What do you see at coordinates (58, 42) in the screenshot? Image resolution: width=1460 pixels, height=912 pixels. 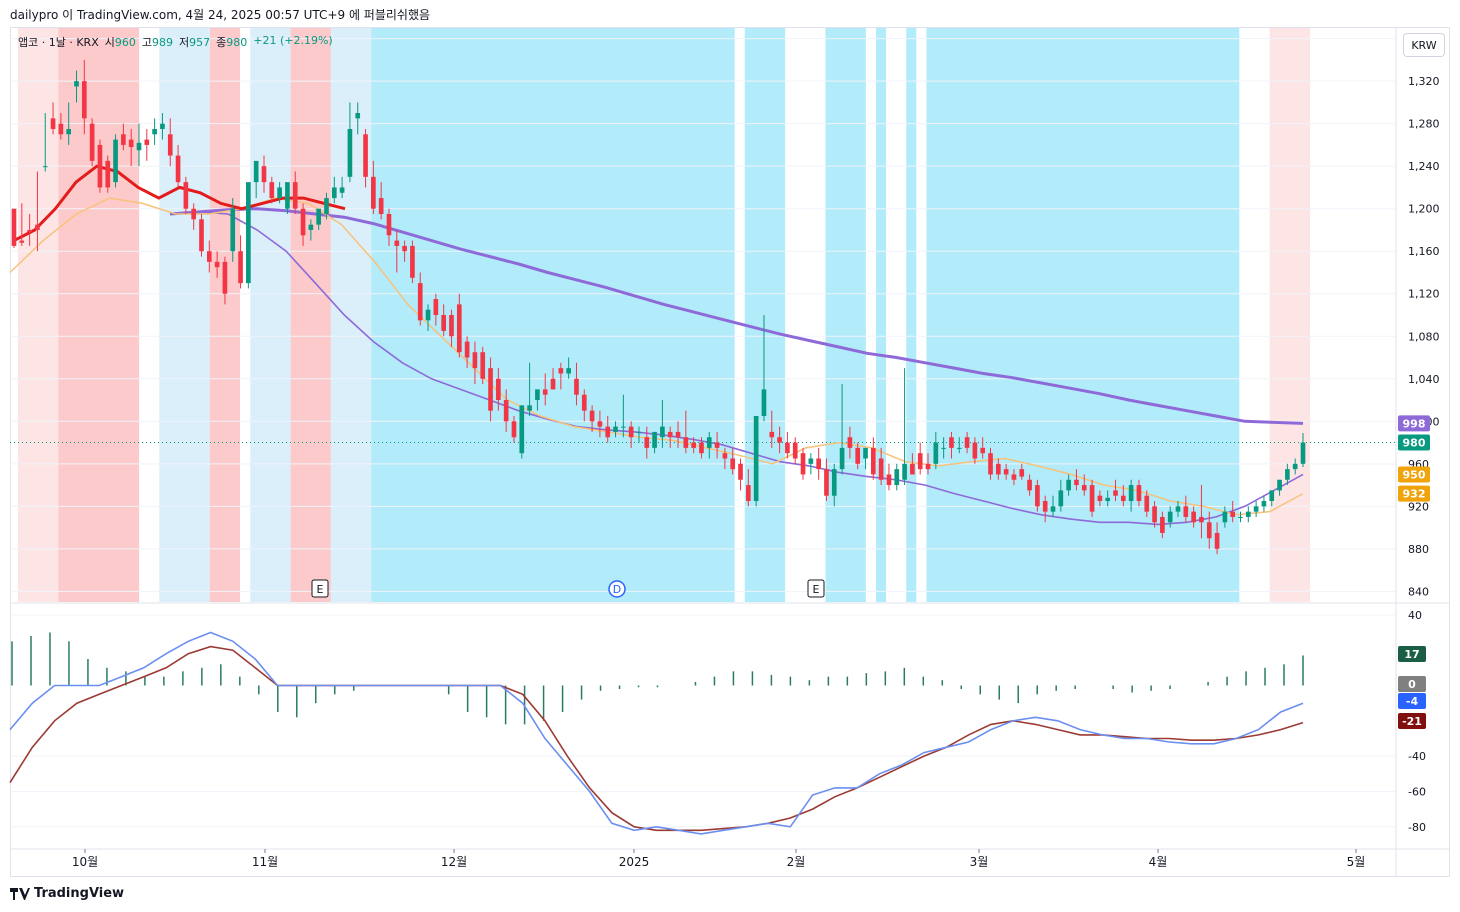 I see `symbol-name: 앱코 · 1날 · KRX` at bounding box center [58, 42].